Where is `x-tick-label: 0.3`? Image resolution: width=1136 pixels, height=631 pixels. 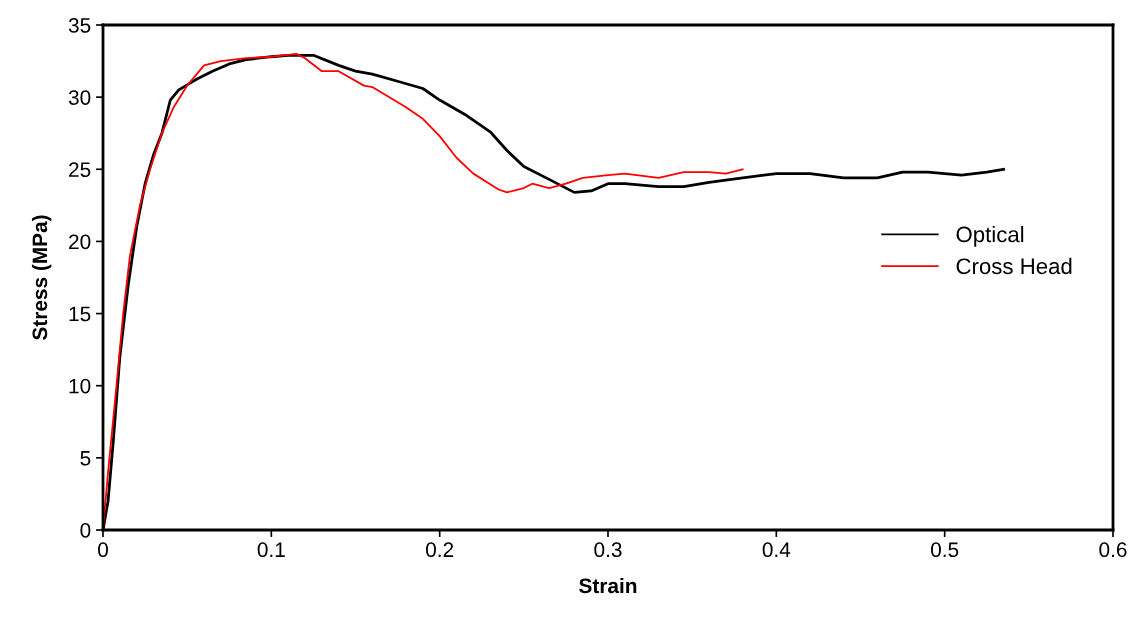
x-tick-label: 0.3 is located at coordinates (608, 550).